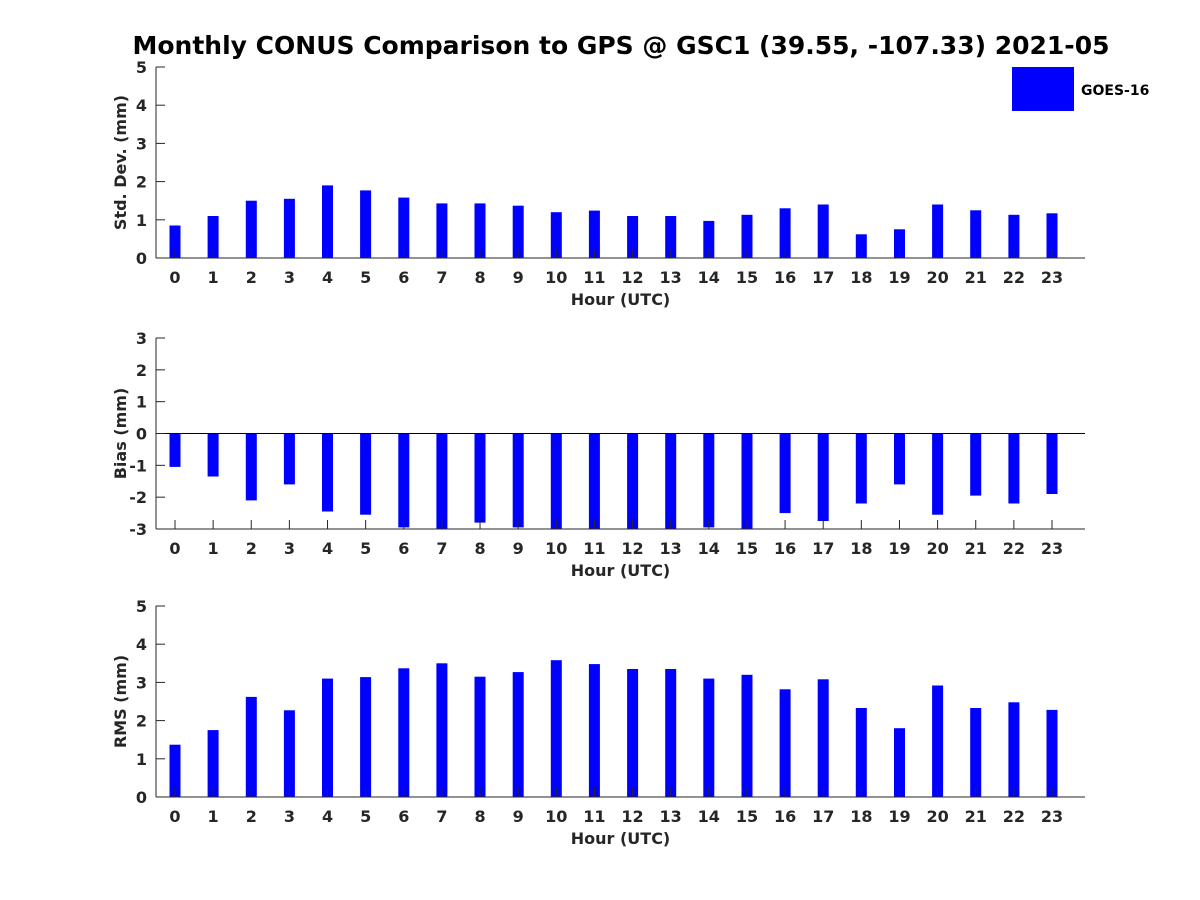  Describe the element at coordinates (141, 258) in the screenshot. I see `std-dev-ytick-label: 0` at that location.